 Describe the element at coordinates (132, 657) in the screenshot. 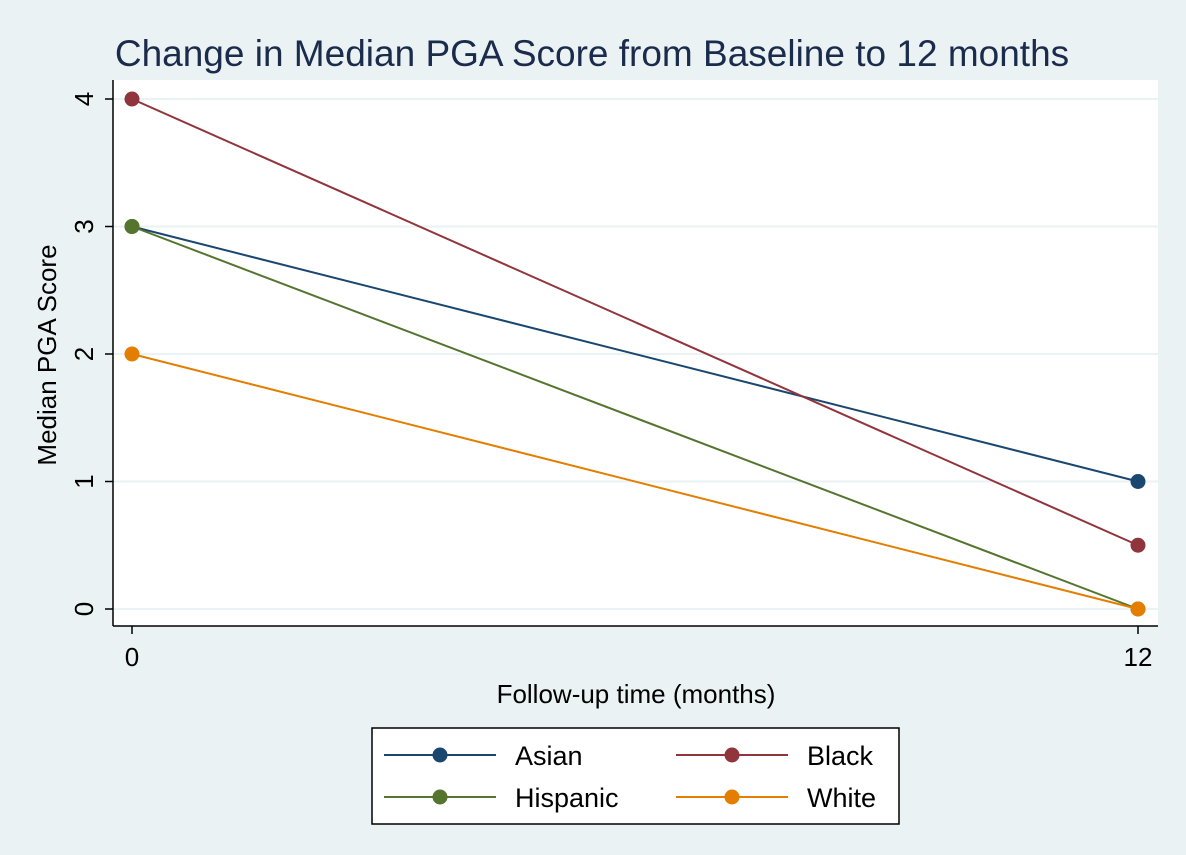

I see `x-tick-label-0: 0` at that location.